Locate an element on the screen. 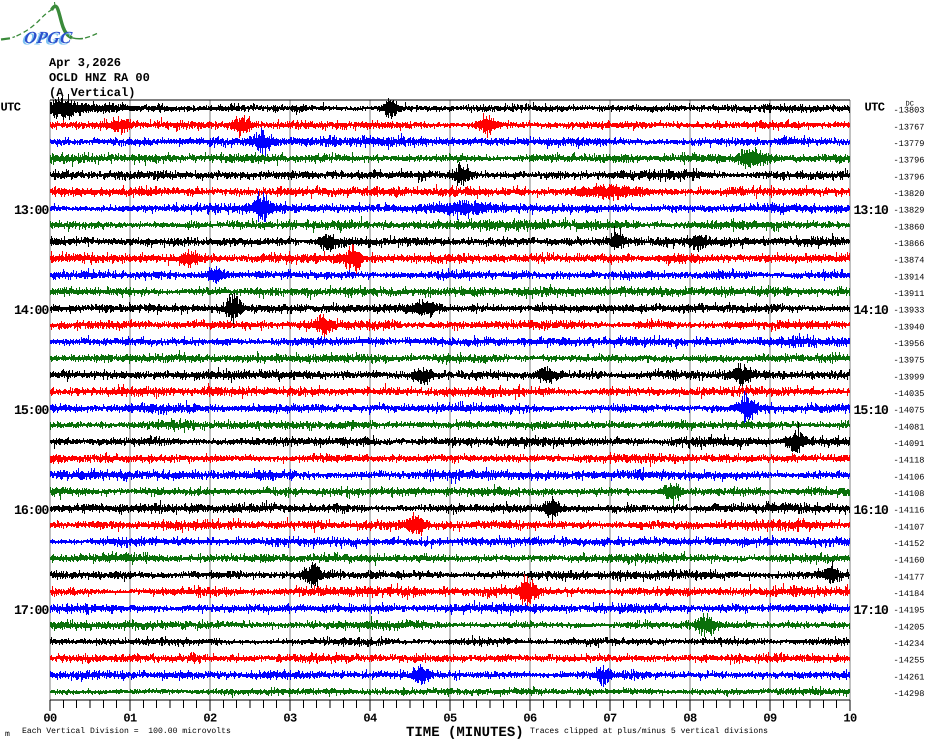  svg-text: -14116 is located at coordinates (909, 511).